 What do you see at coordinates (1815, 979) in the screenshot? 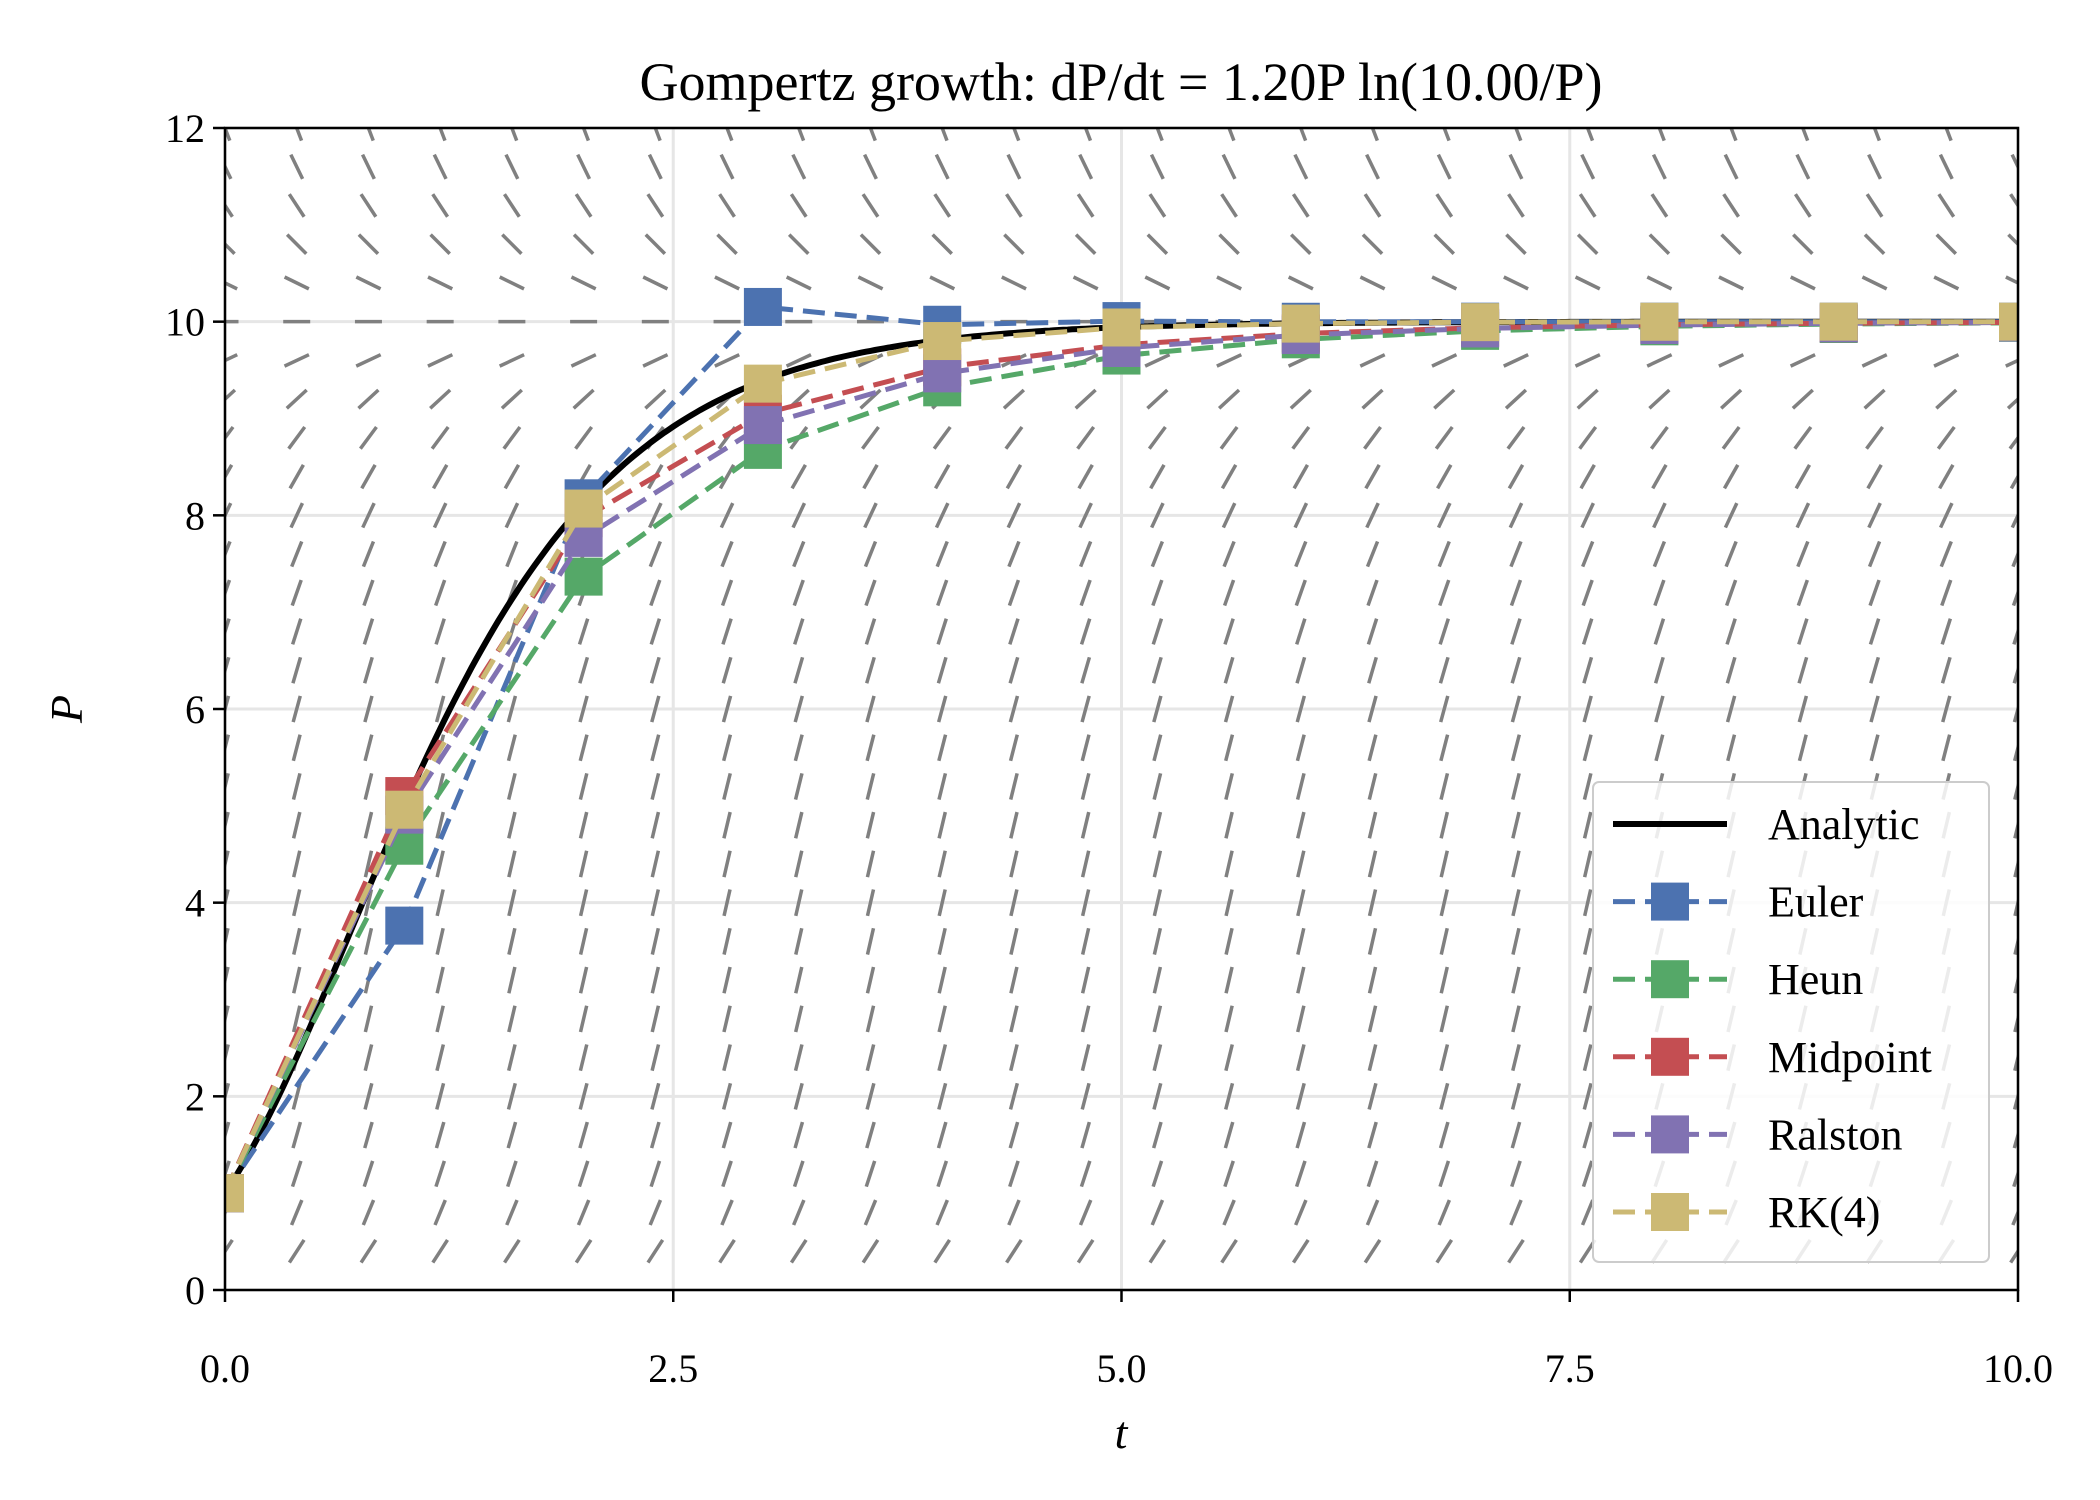
I see `legend-label-heun: Heun` at bounding box center [1815, 979].